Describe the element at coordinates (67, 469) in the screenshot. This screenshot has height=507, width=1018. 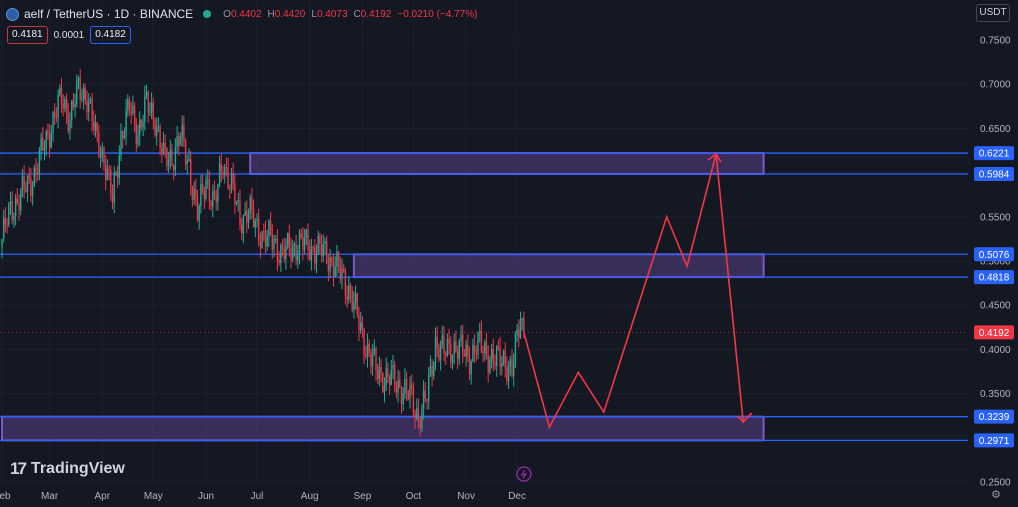
I see `tradingview-logo: 17 TradingView` at that location.